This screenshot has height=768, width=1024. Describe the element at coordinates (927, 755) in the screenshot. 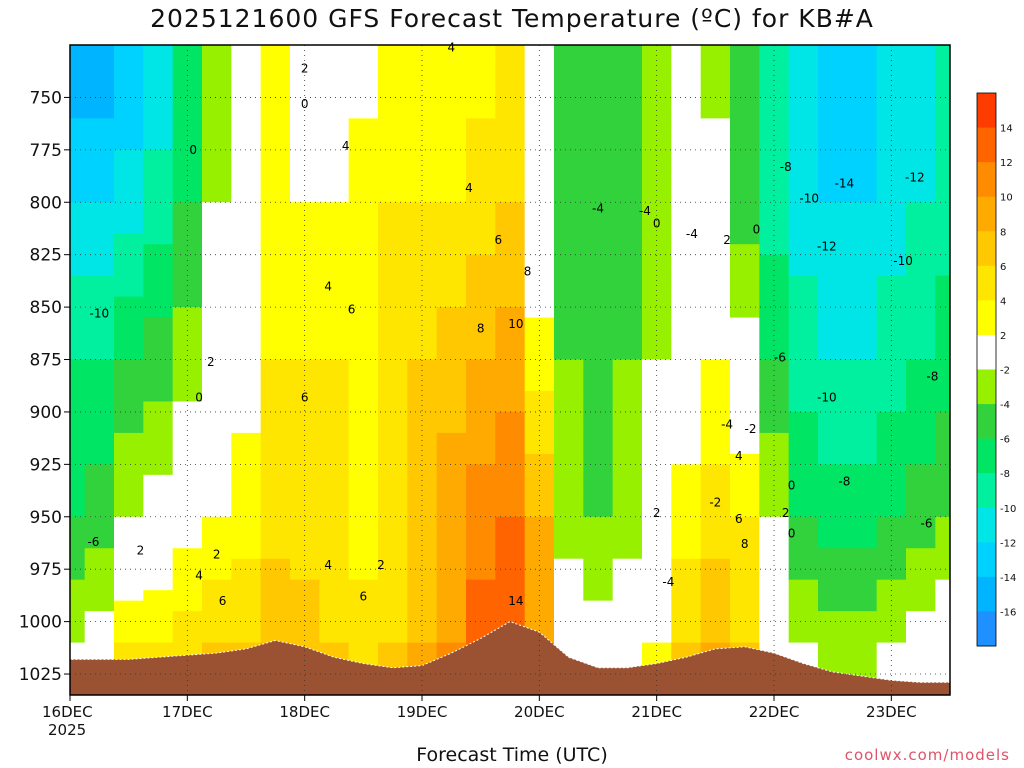

I see `credit-link: coolwx.com/models` at that location.